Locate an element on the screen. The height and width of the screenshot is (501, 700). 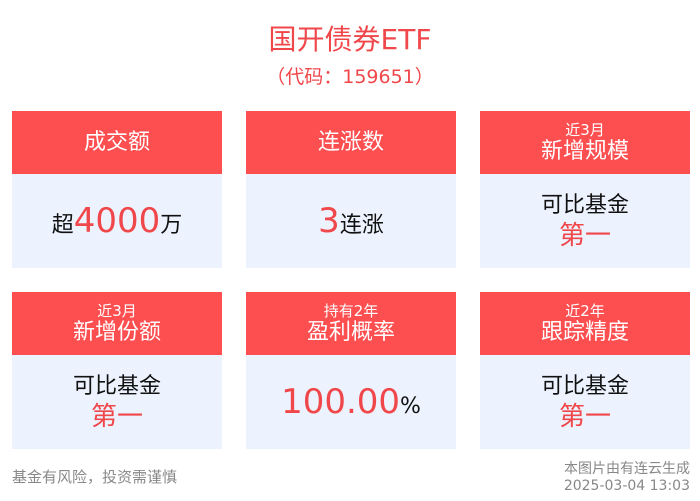
card-tracking: 近2年 跟踪精度 可比基金第一 is located at coordinates (585, 370).